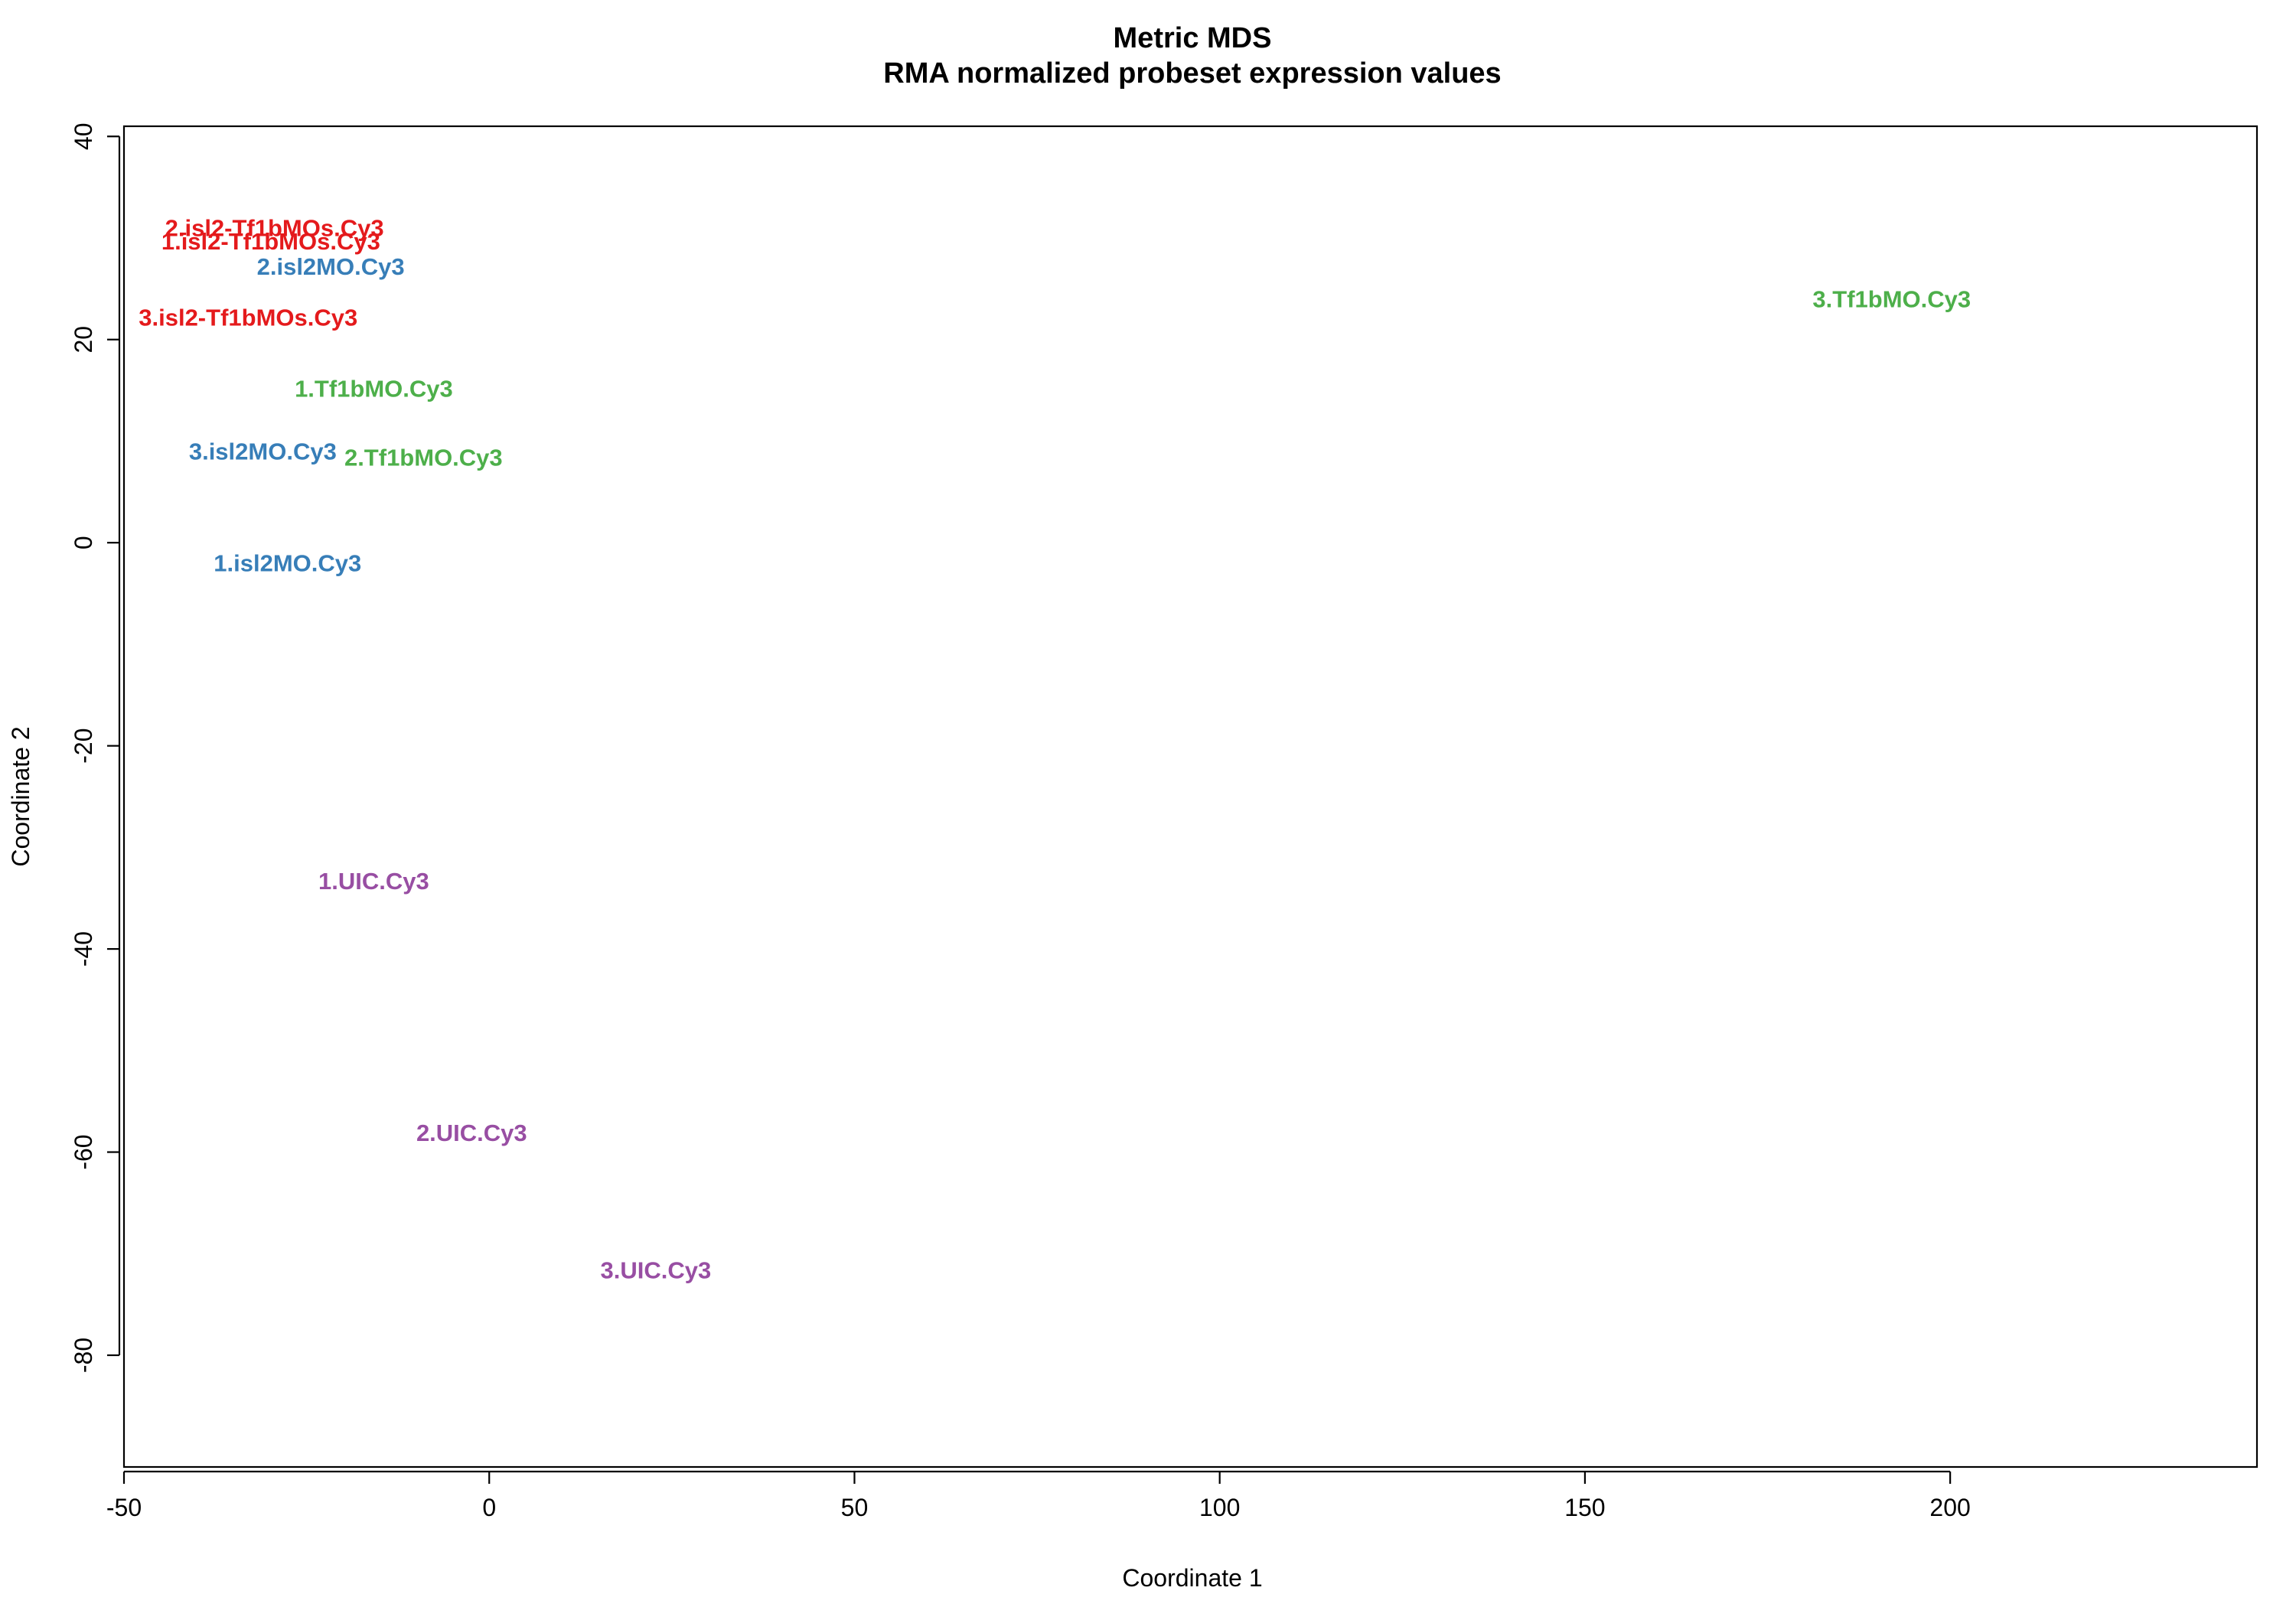 The width and height of the screenshot is (2296, 1607). Describe the element at coordinates (287, 563) in the screenshot. I see `point-label: 1.isl2MO.Cy3` at that location.